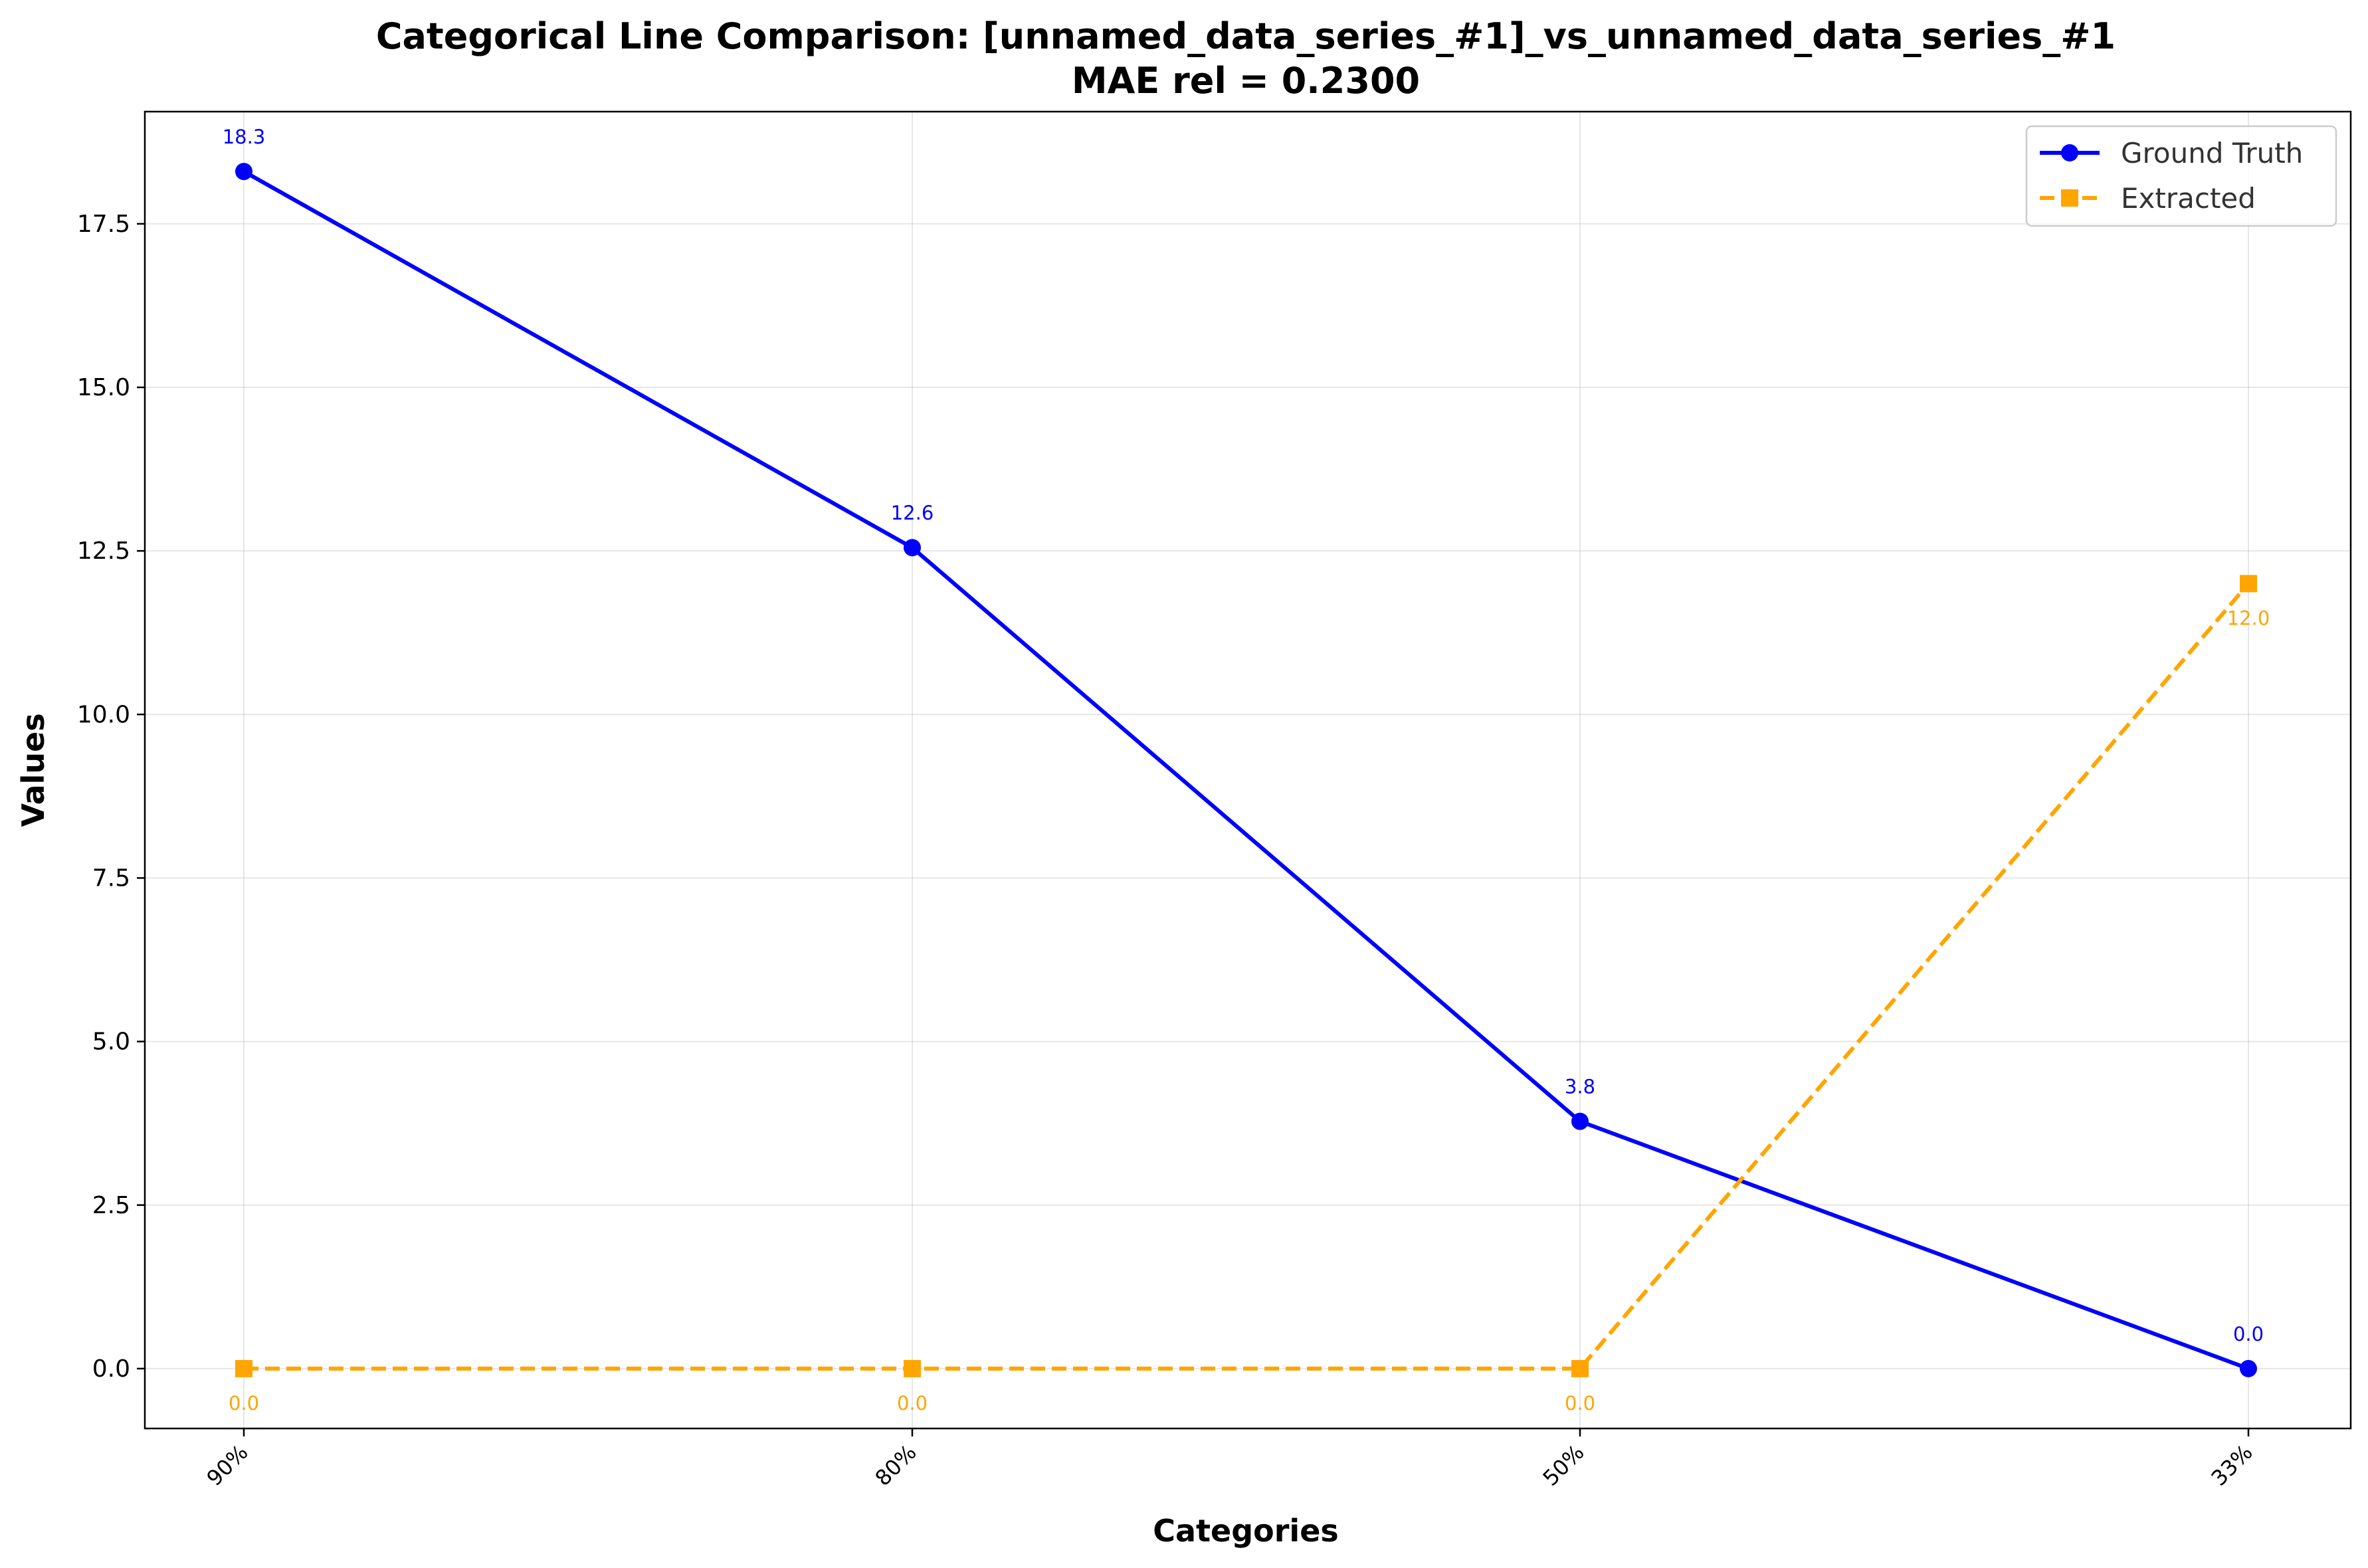 The height and width of the screenshot is (1568, 2368). I want to click on legend-entry-label: Extracted, so click(2188, 198).